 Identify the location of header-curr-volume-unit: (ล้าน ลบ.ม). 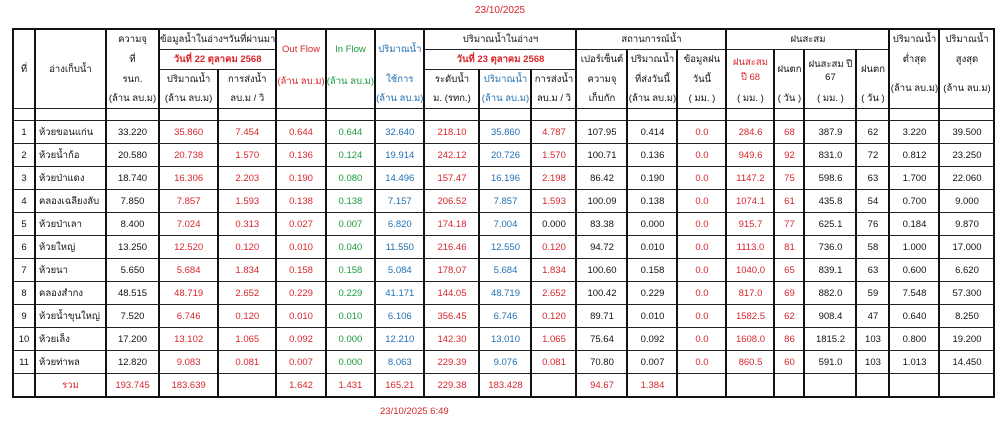
(505, 99).